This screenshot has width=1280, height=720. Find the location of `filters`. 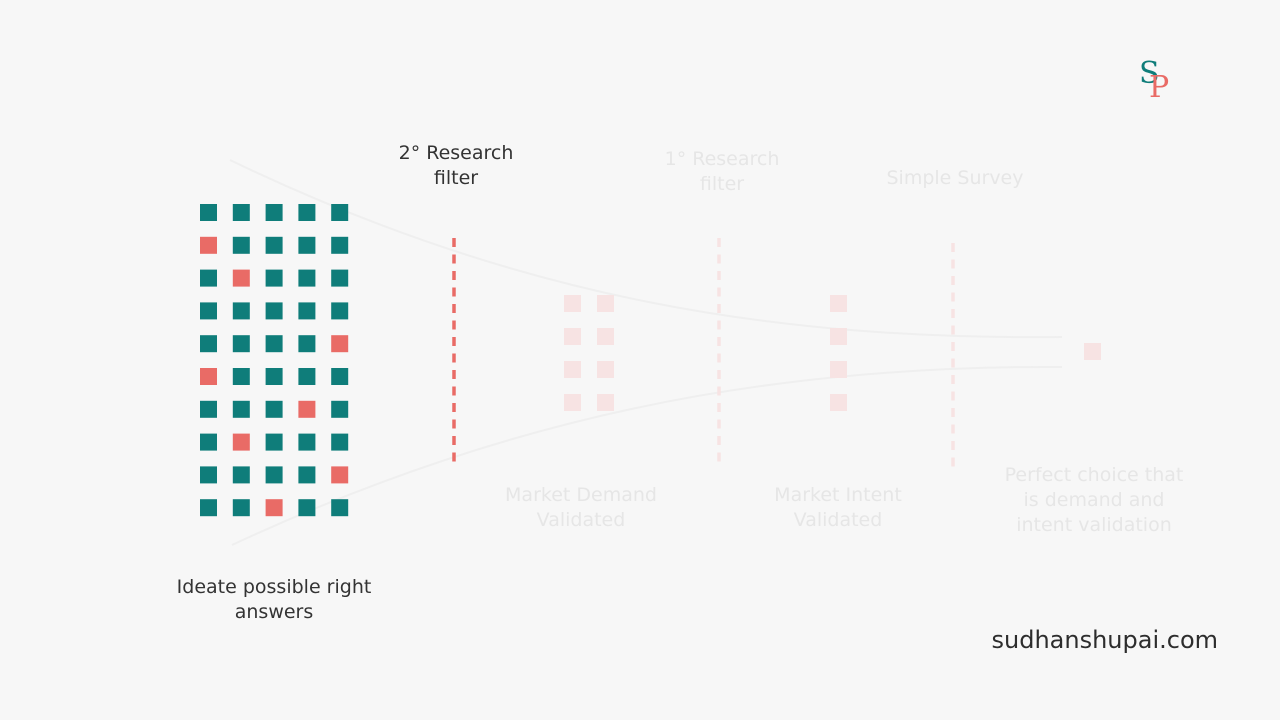

filters is located at coordinates (703, 355).